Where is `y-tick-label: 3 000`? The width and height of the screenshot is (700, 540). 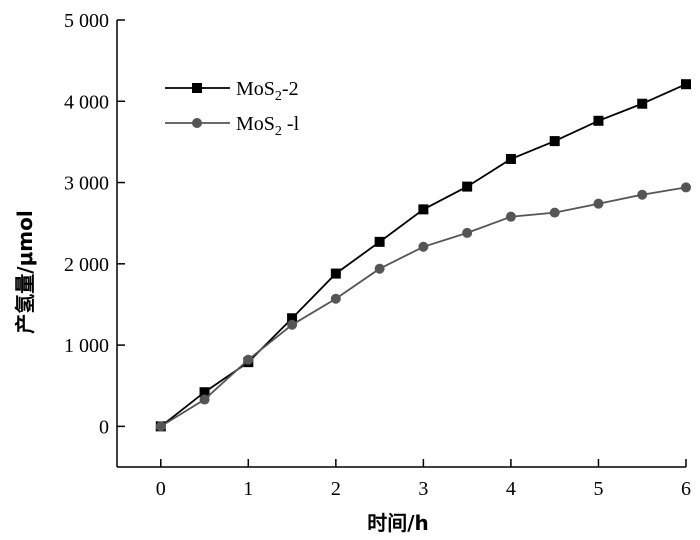 y-tick-label: 3 000 is located at coordinates (86, 184).